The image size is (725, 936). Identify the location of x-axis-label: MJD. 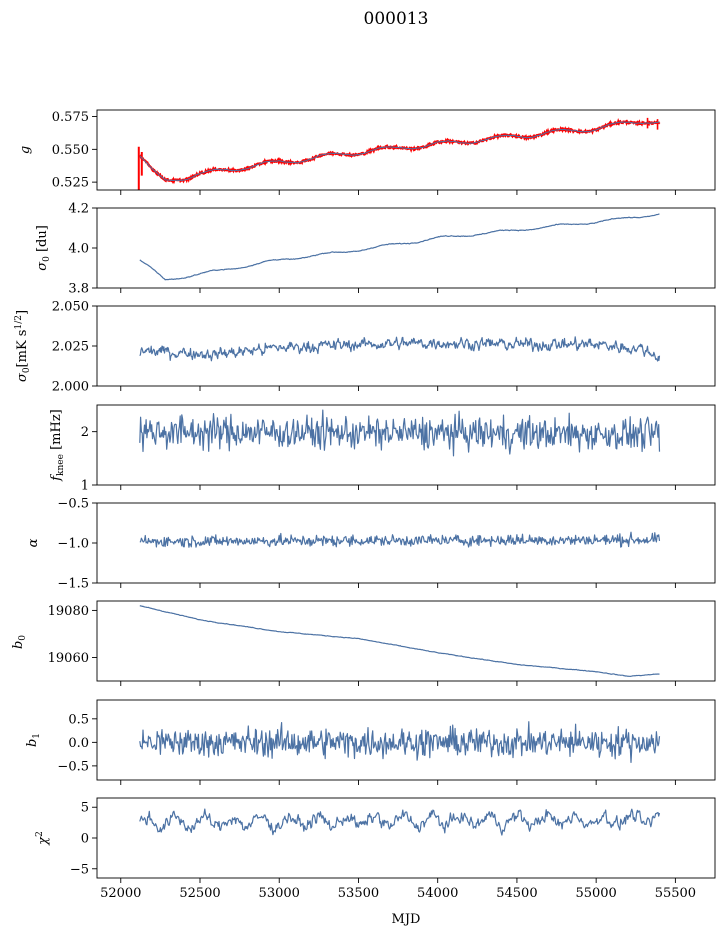
(406, 919).